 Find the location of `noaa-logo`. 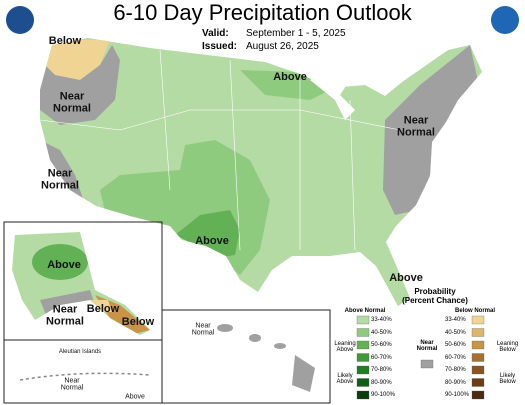

noaa-logo is located at coordinates (505, 20).